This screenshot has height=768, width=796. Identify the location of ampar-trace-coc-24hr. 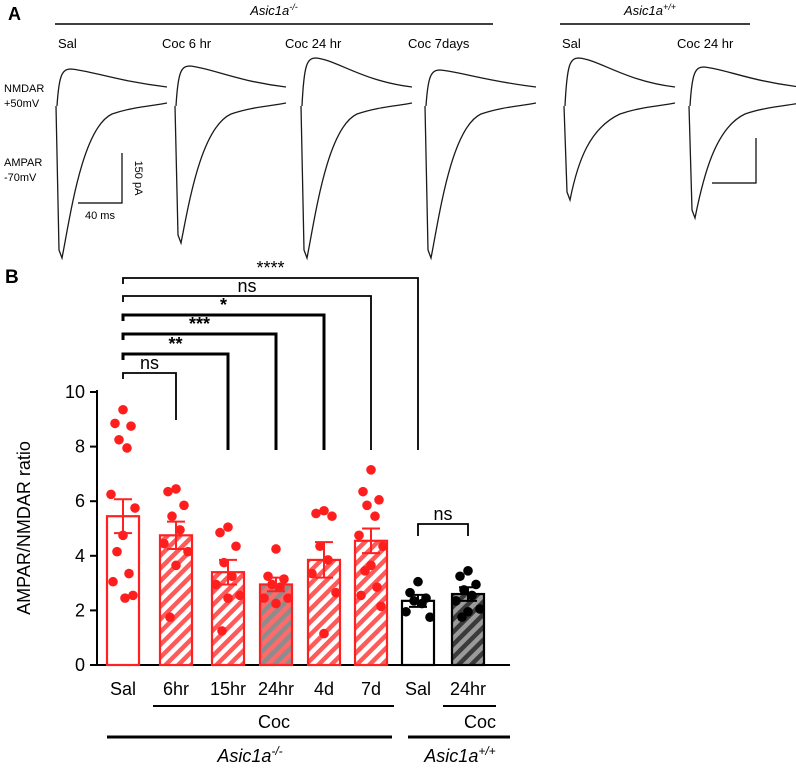
(356, 181).